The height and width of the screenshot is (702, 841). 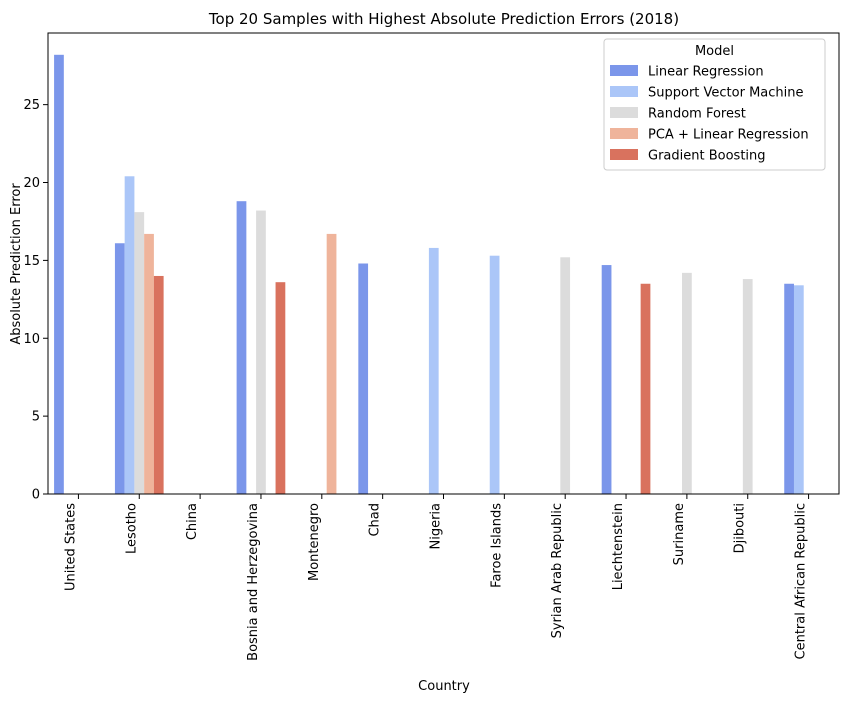 What do you see at coordinates (645, 388) in the screenshot?
I see `bar-gradient-boosting-liechtenstein` at bounding box center [645, 388].